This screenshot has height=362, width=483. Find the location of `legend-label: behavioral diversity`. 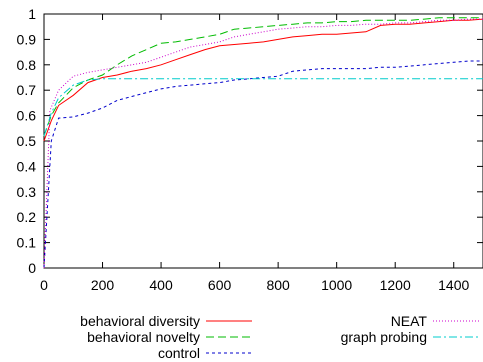

legend-label: behavioral diversity is located at coordinates (140, 321).